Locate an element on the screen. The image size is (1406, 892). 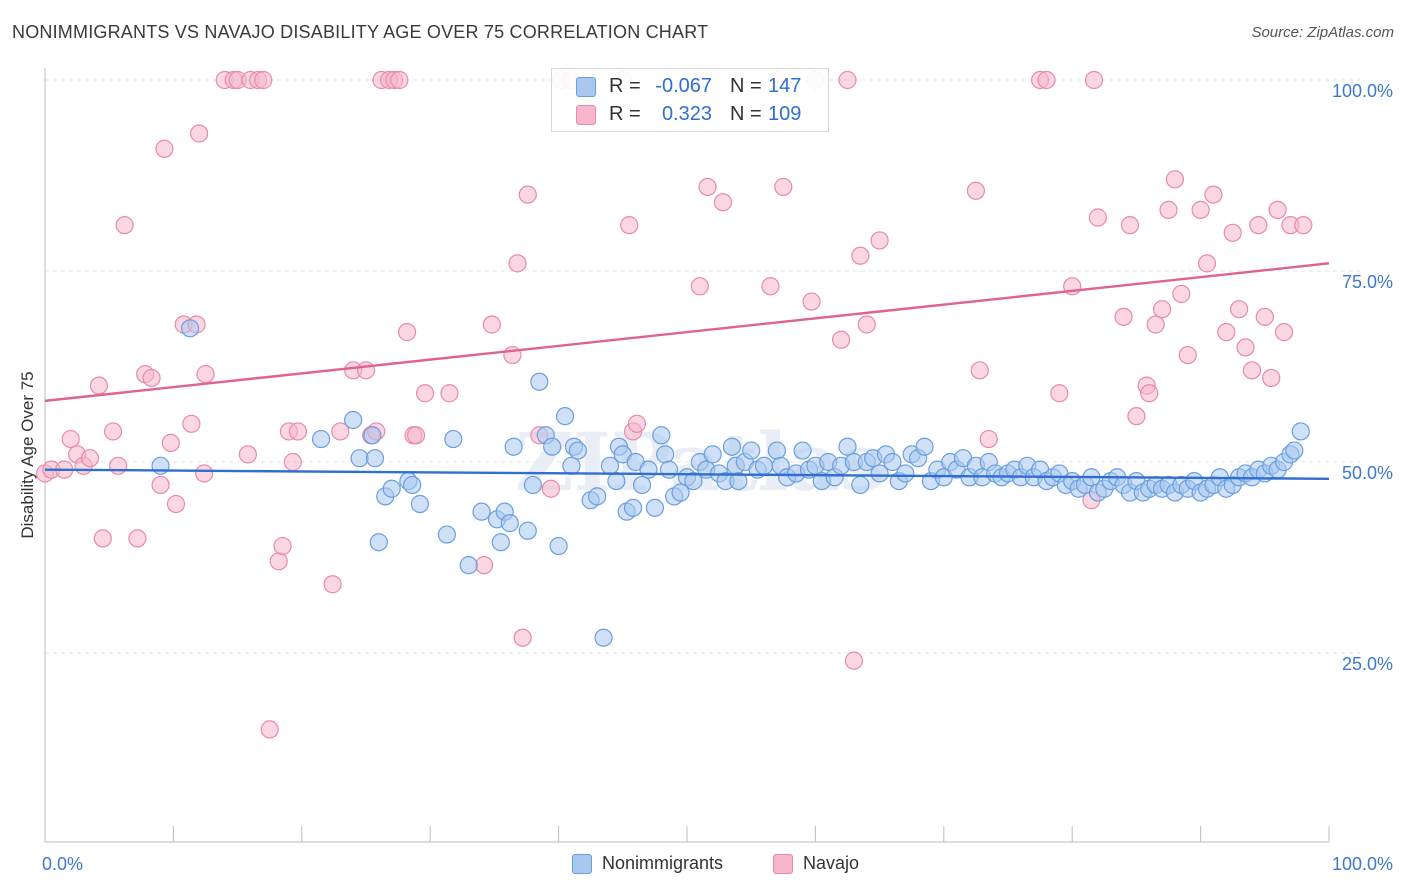
n-value: 109 is located at coordinates (785, 114).